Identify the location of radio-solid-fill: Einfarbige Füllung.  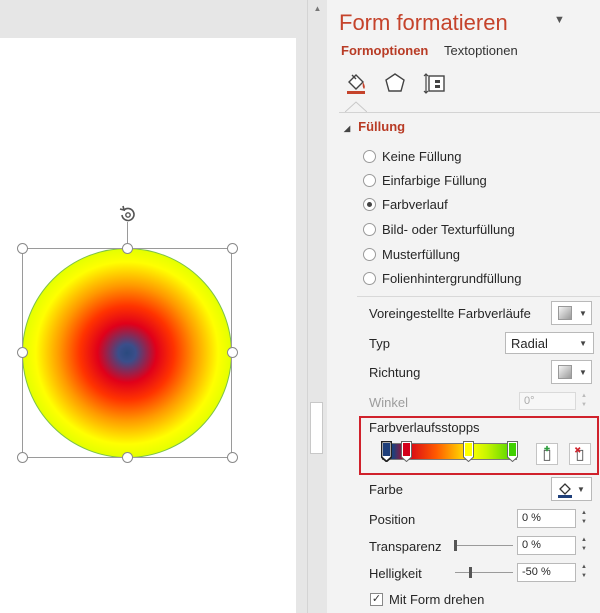
(425, 180).